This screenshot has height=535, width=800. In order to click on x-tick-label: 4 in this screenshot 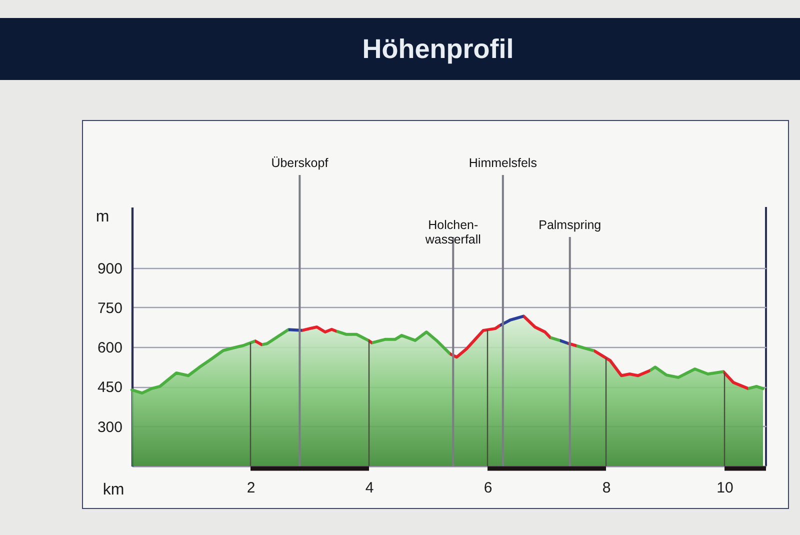, I will do `click(369, 488)`.